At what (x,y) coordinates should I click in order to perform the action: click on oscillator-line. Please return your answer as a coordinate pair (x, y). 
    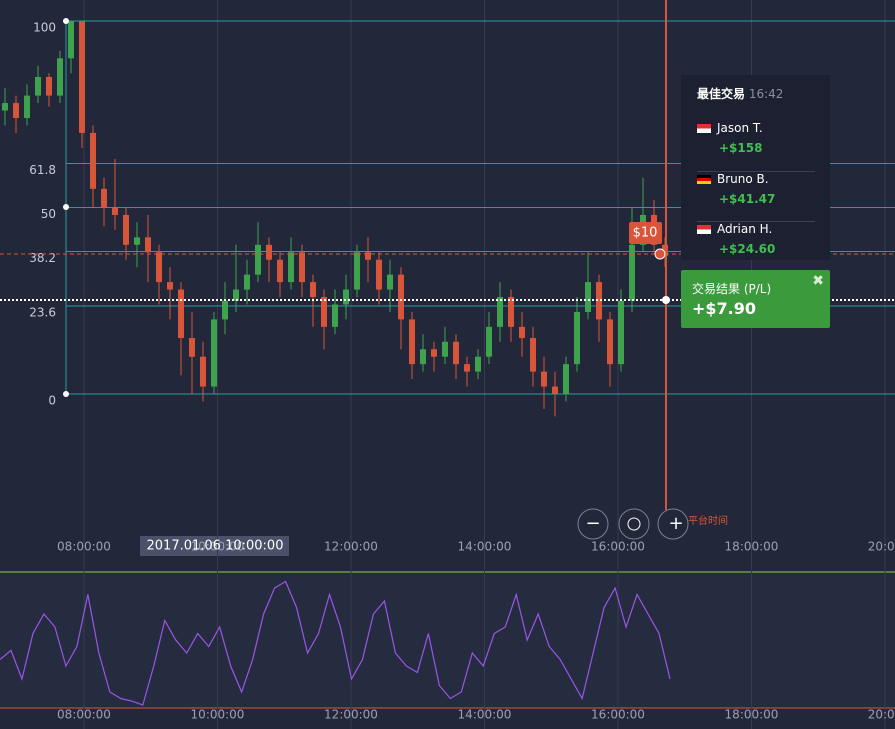
    Looking at the image, I should click on (335, 643).